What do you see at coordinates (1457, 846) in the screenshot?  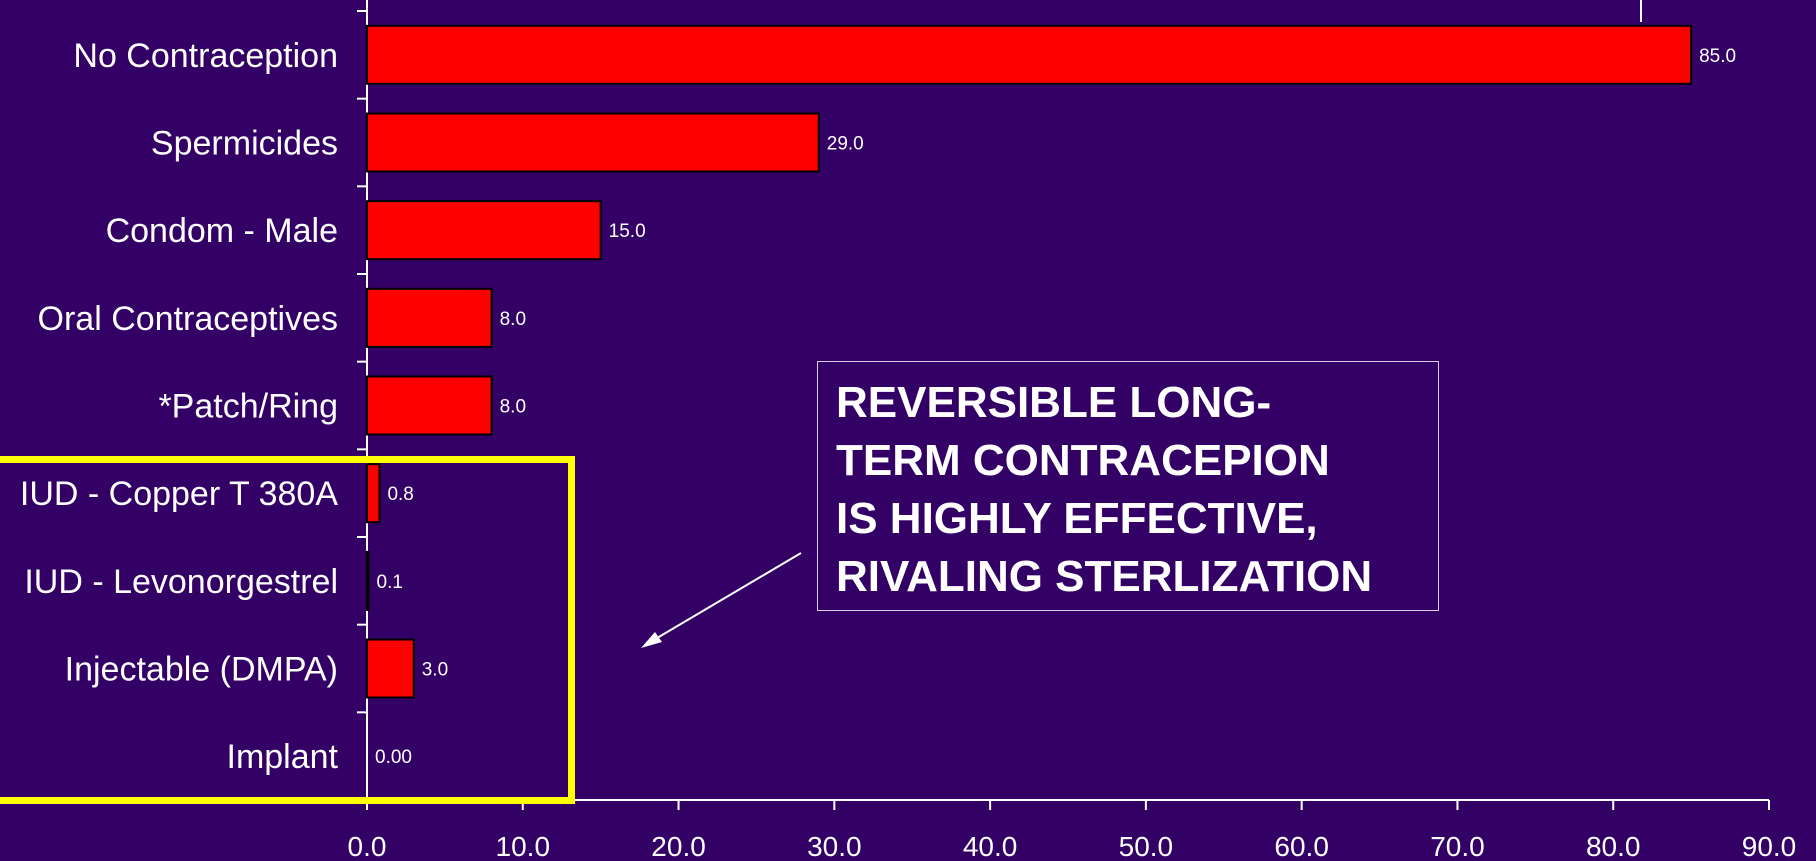 I see `x-tick-label: 70.0` at bounding box center [1457, 846].